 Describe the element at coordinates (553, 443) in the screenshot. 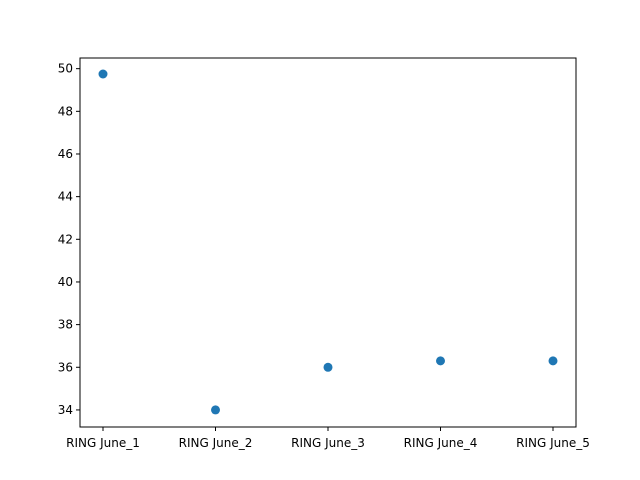

I see `x-tick-label: RING June_5` at that location.